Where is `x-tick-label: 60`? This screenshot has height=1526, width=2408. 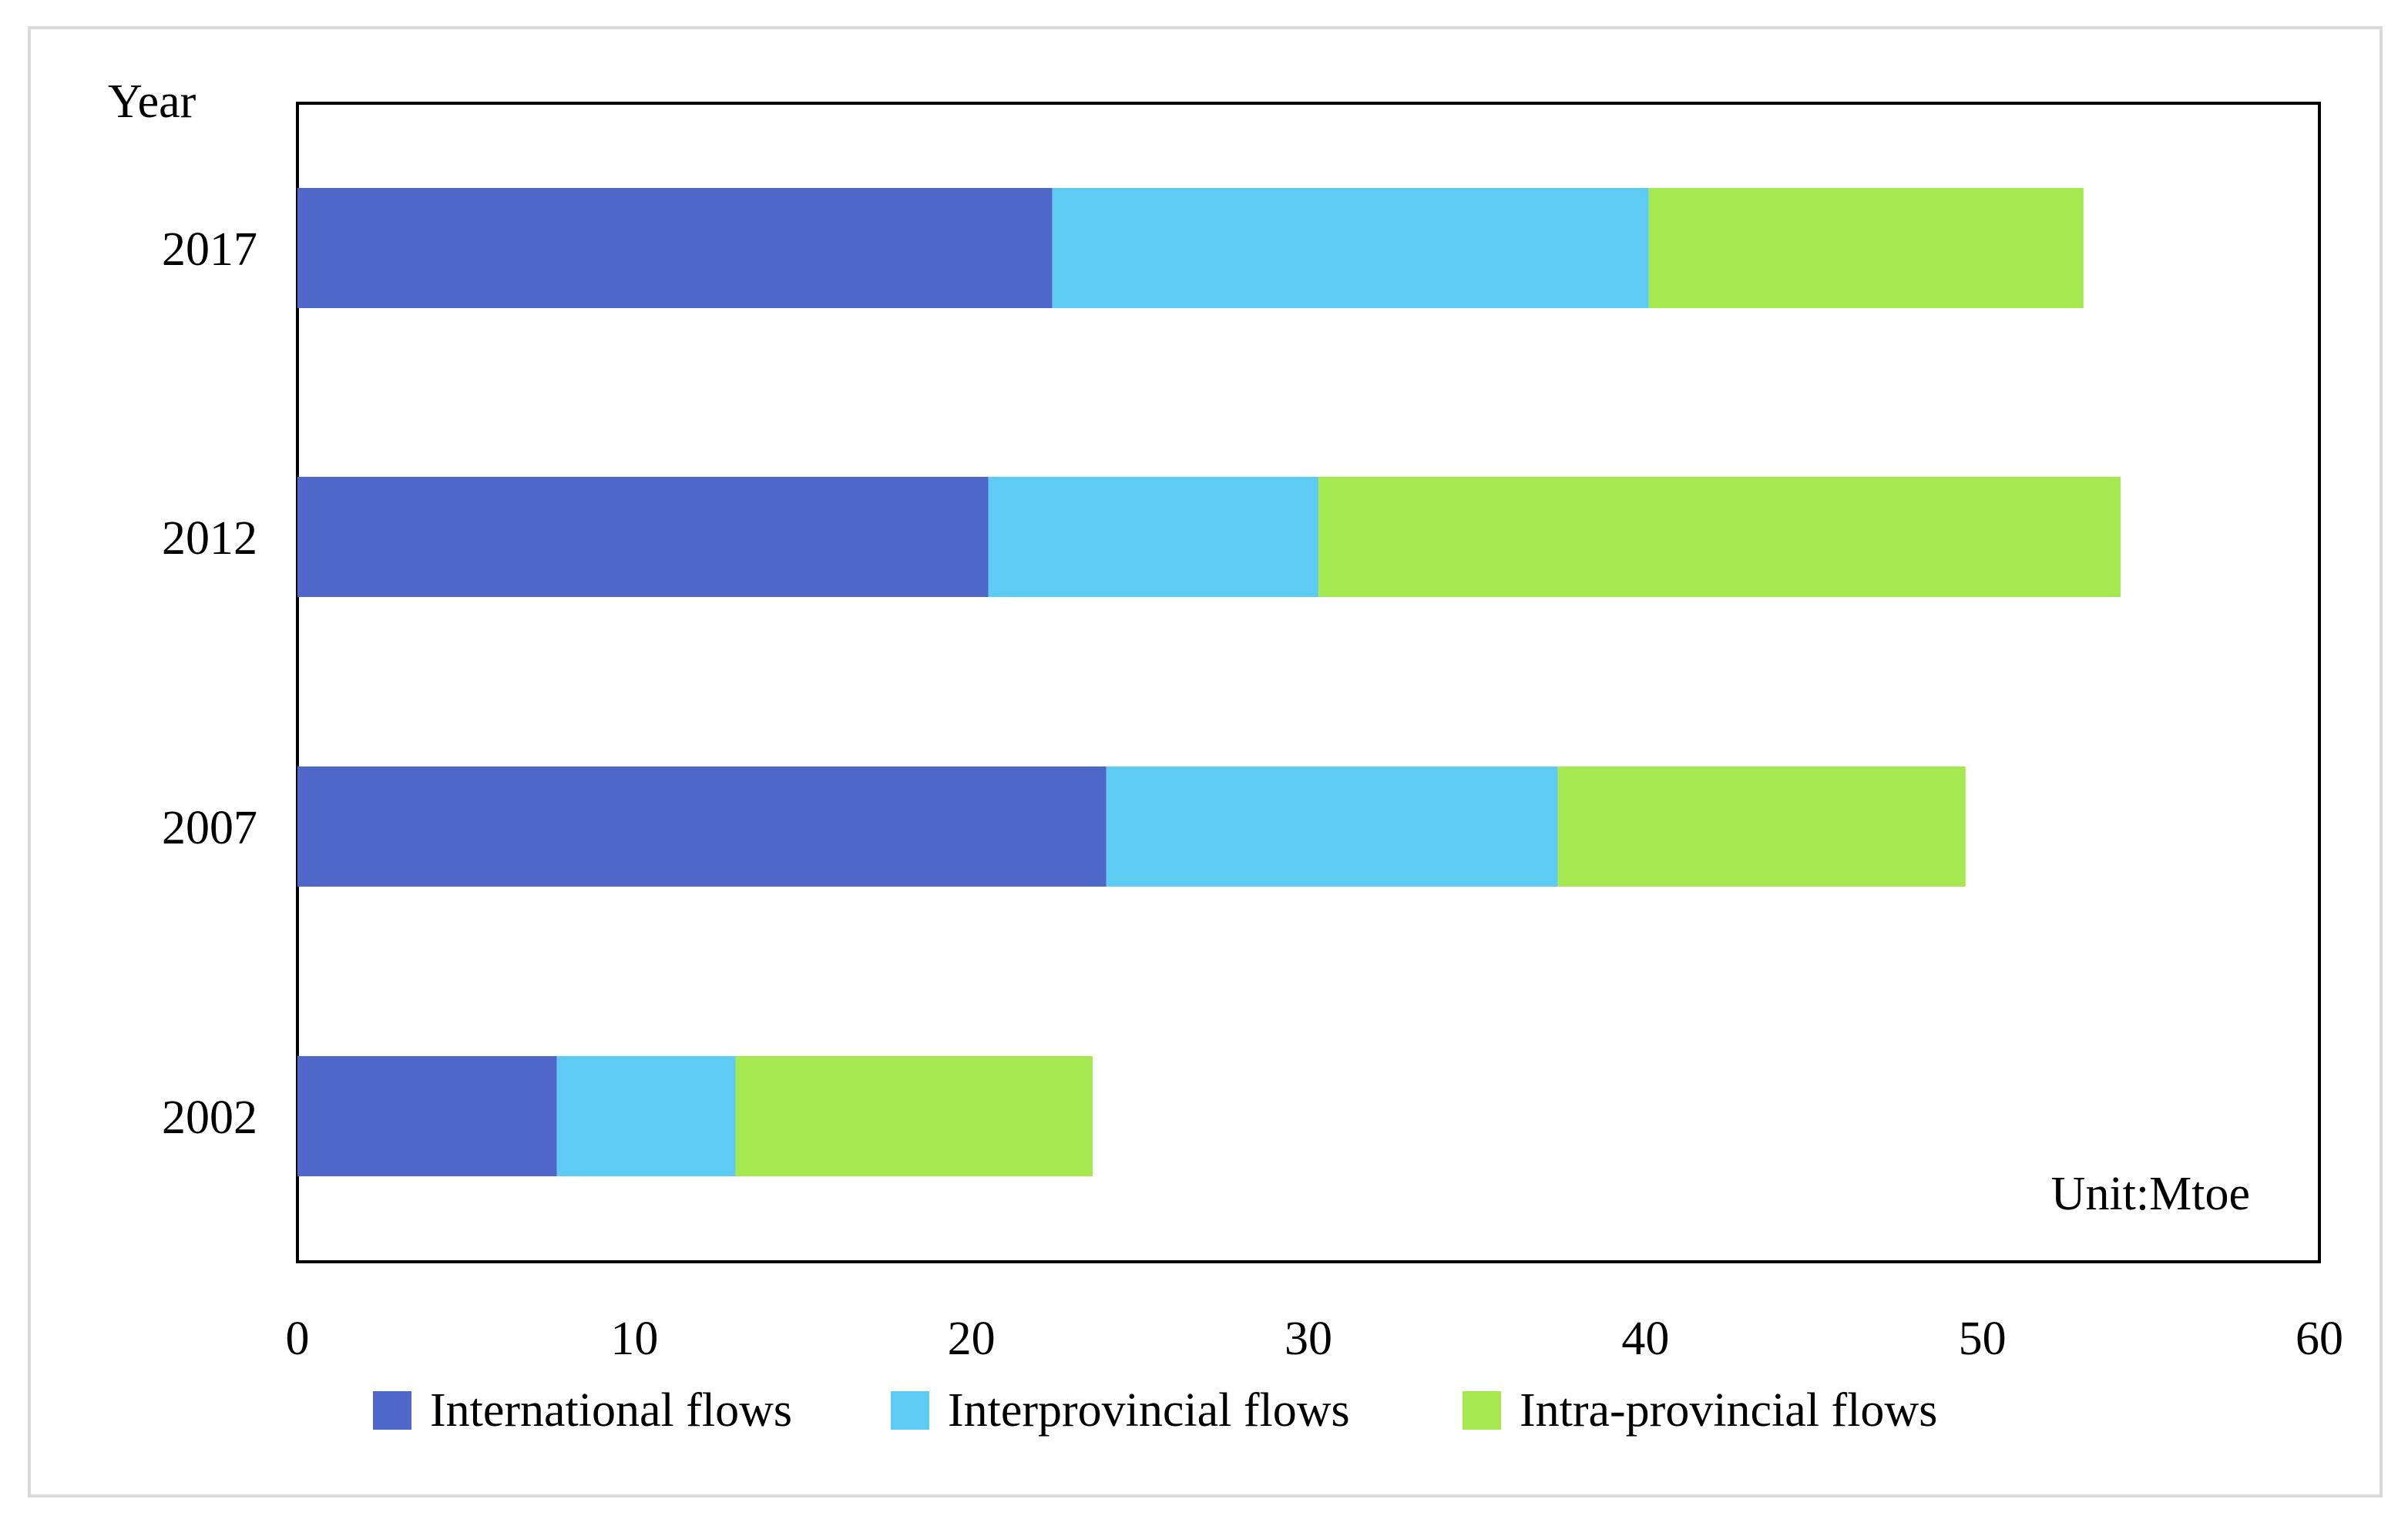 x-tick-label: 60 is located at coordinates (2319, 1339).